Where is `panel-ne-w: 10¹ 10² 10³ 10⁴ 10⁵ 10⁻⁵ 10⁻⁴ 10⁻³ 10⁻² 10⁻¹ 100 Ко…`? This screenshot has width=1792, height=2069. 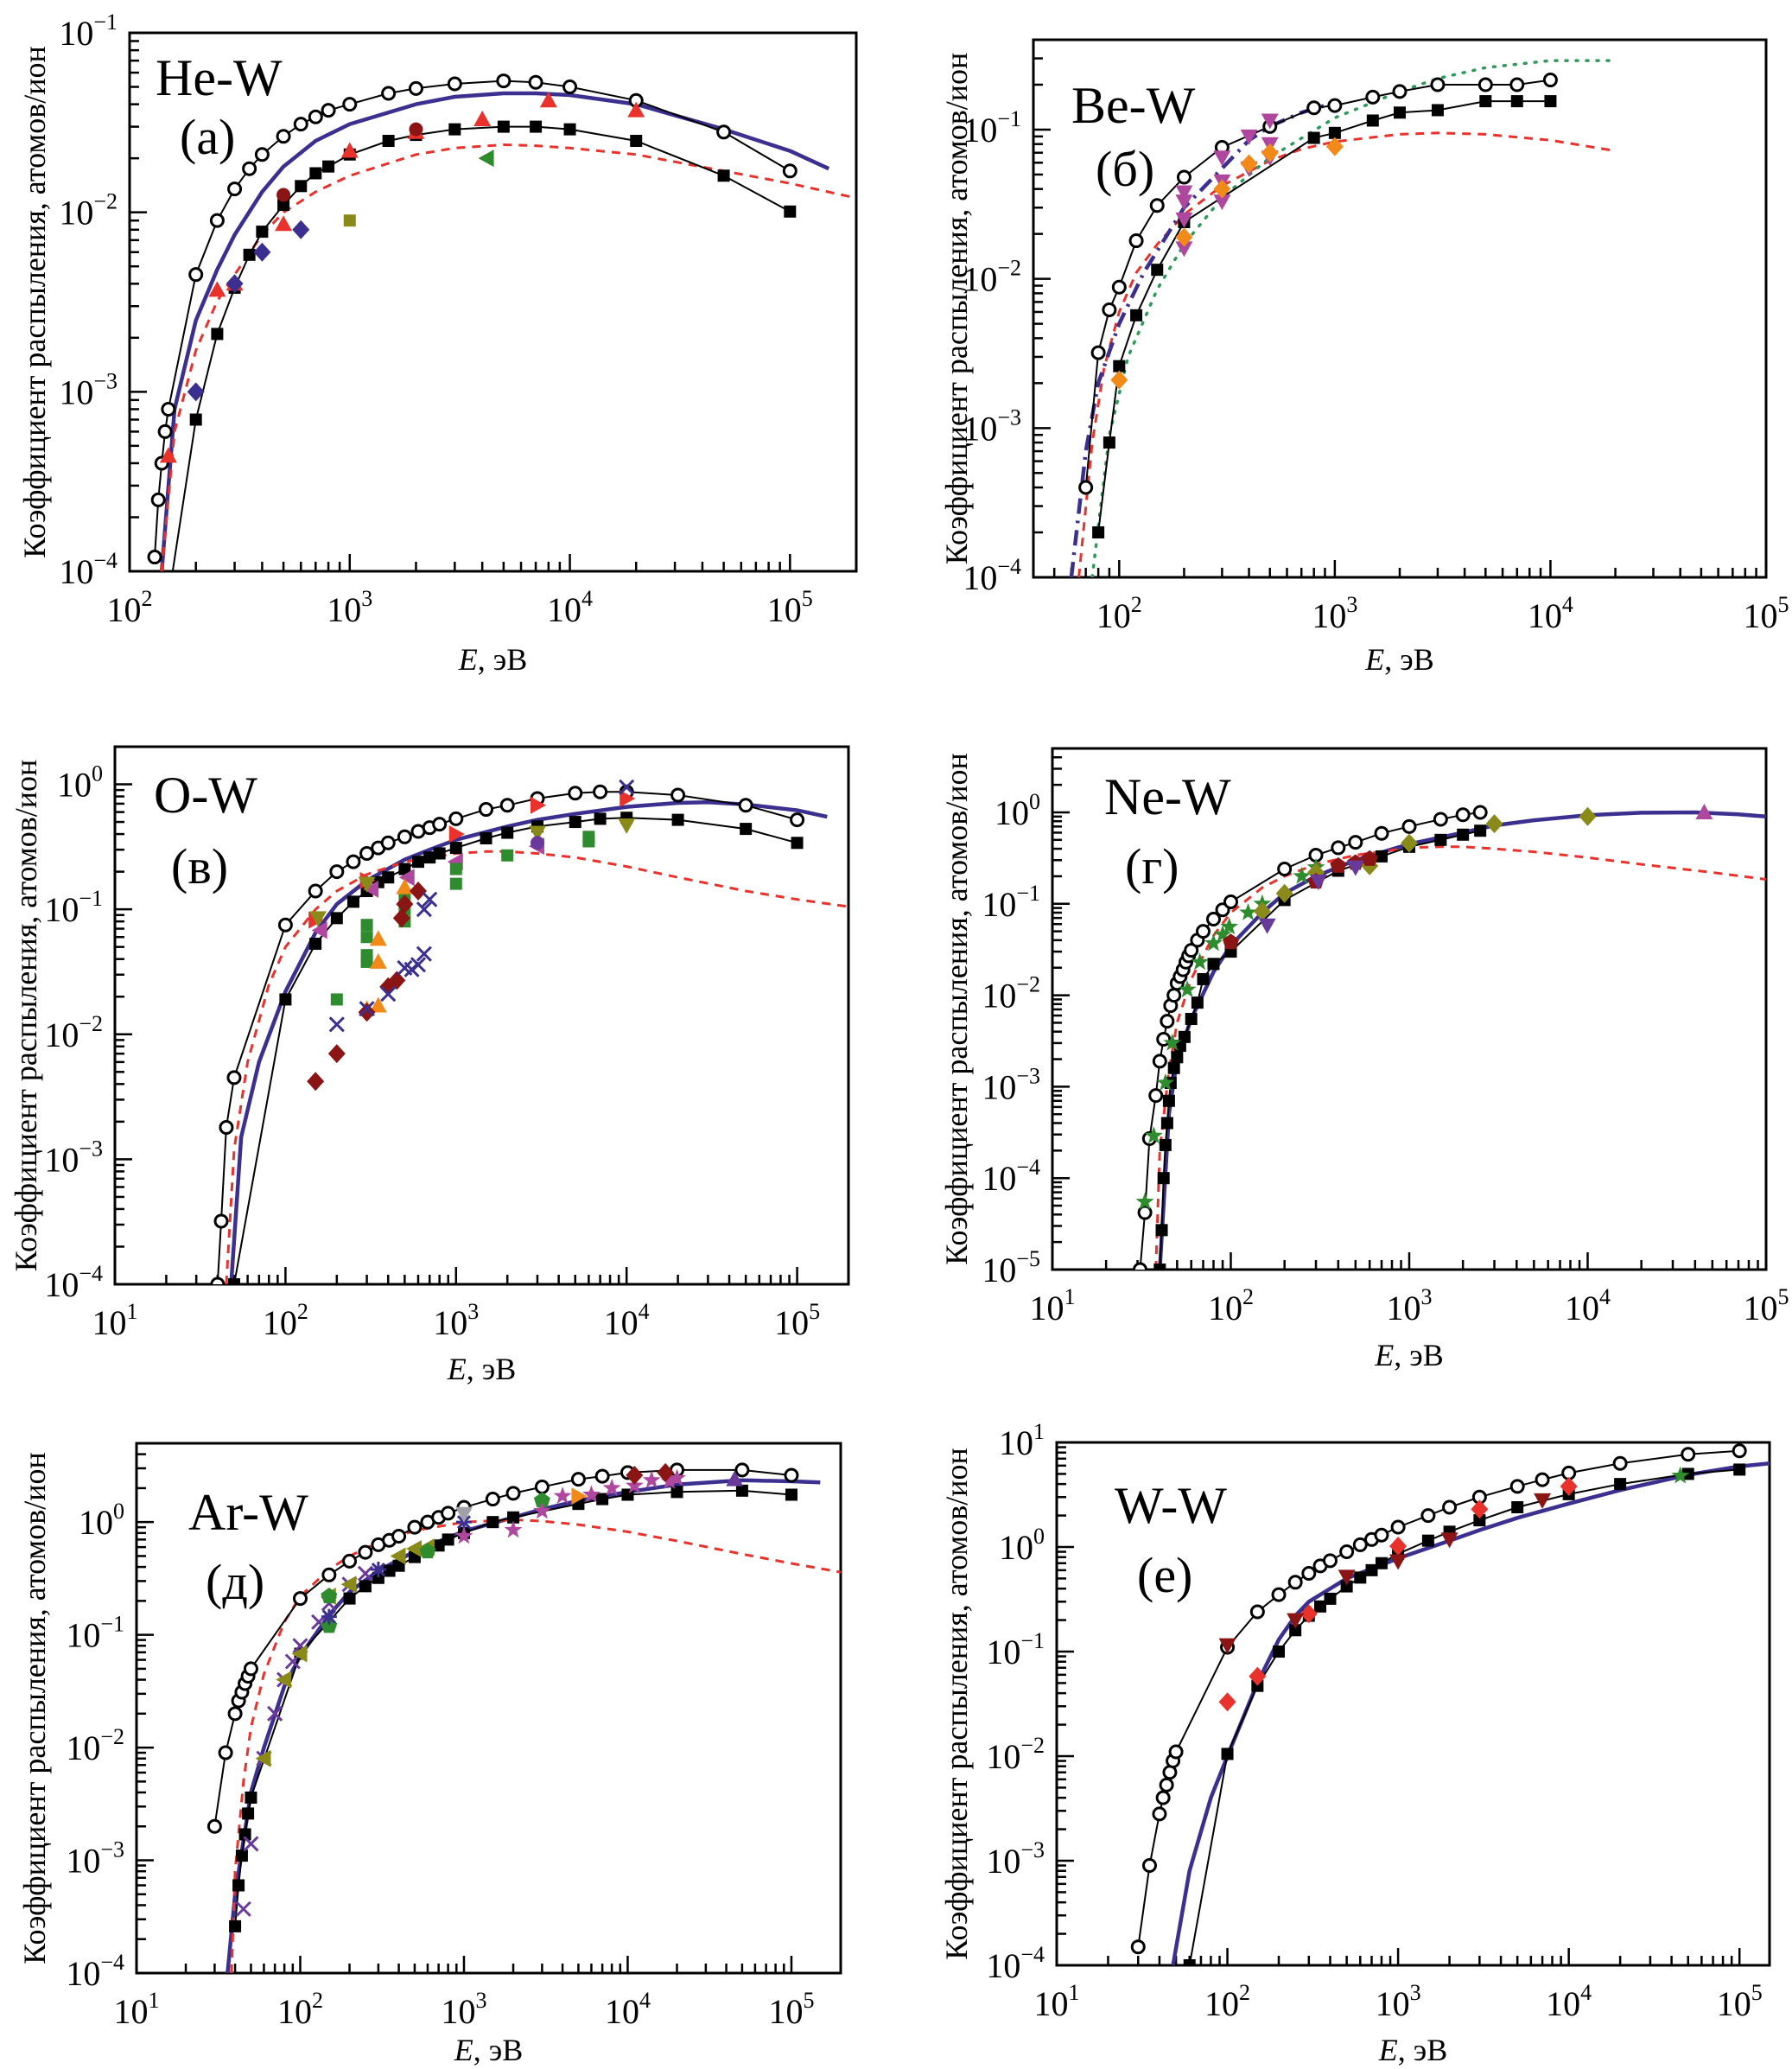
panel-ne-w: 10¹ 10² 10³ 10⁴ 10⁵ 10⁻⁵ 10⁻⁴ 10⁻³ 10⁻² 10⁻¹ 100 Ко… is located at coordinates (1364, 1059).